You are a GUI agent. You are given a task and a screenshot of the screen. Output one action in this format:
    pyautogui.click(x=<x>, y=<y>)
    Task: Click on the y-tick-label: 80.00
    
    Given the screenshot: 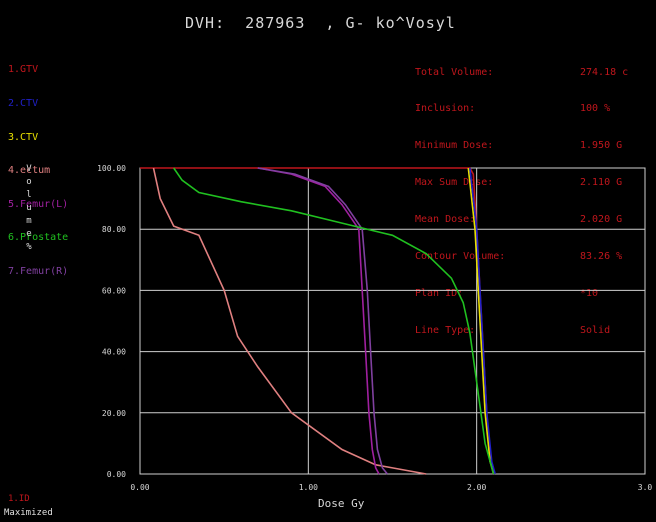 What is the action you would take?
    pyautogui.click(x=114, y=229)
    